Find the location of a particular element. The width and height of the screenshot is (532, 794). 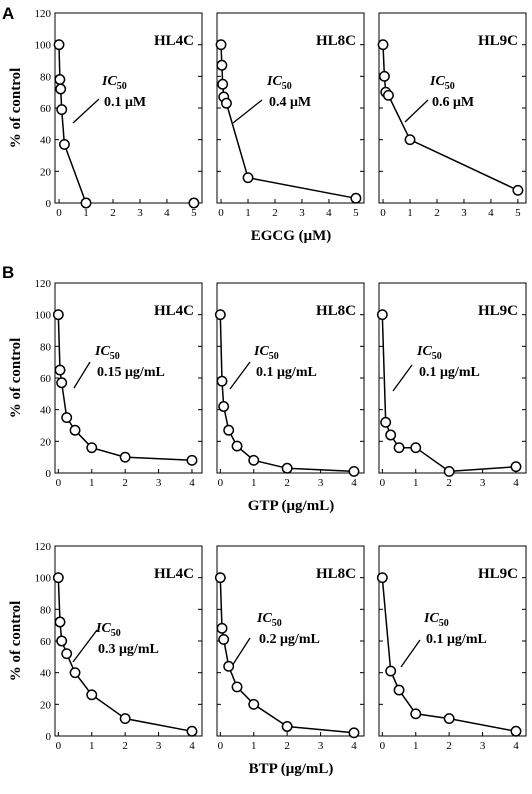

ic50-value: 0.4 μM is located at coordinates (290, 102).